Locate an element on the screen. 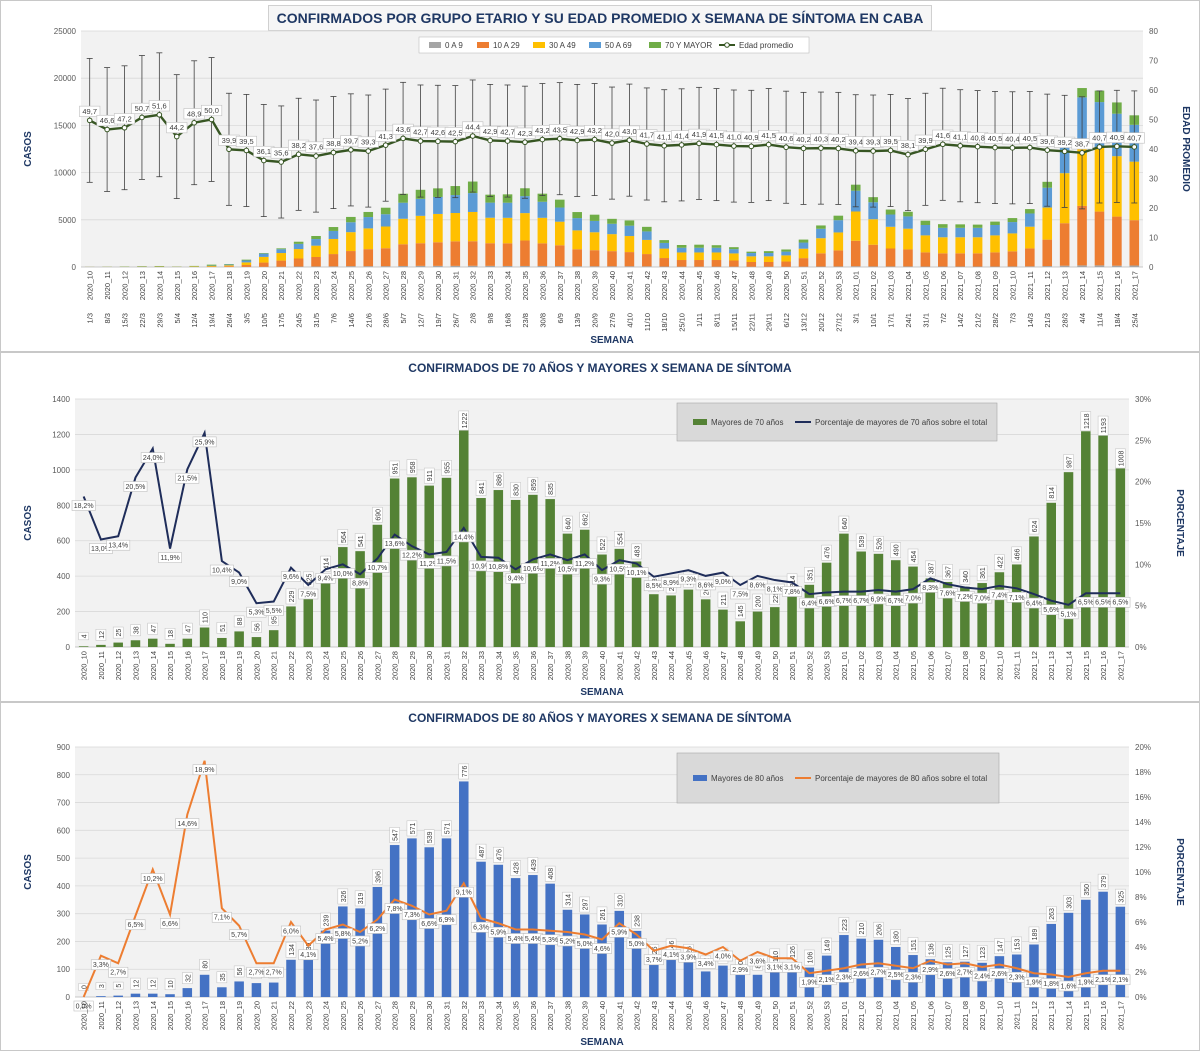 Image resolution: width=1200 pixels, height=1051 pixels. week-tick-label: 2021_17 is located at coordinates (1120, 1015).